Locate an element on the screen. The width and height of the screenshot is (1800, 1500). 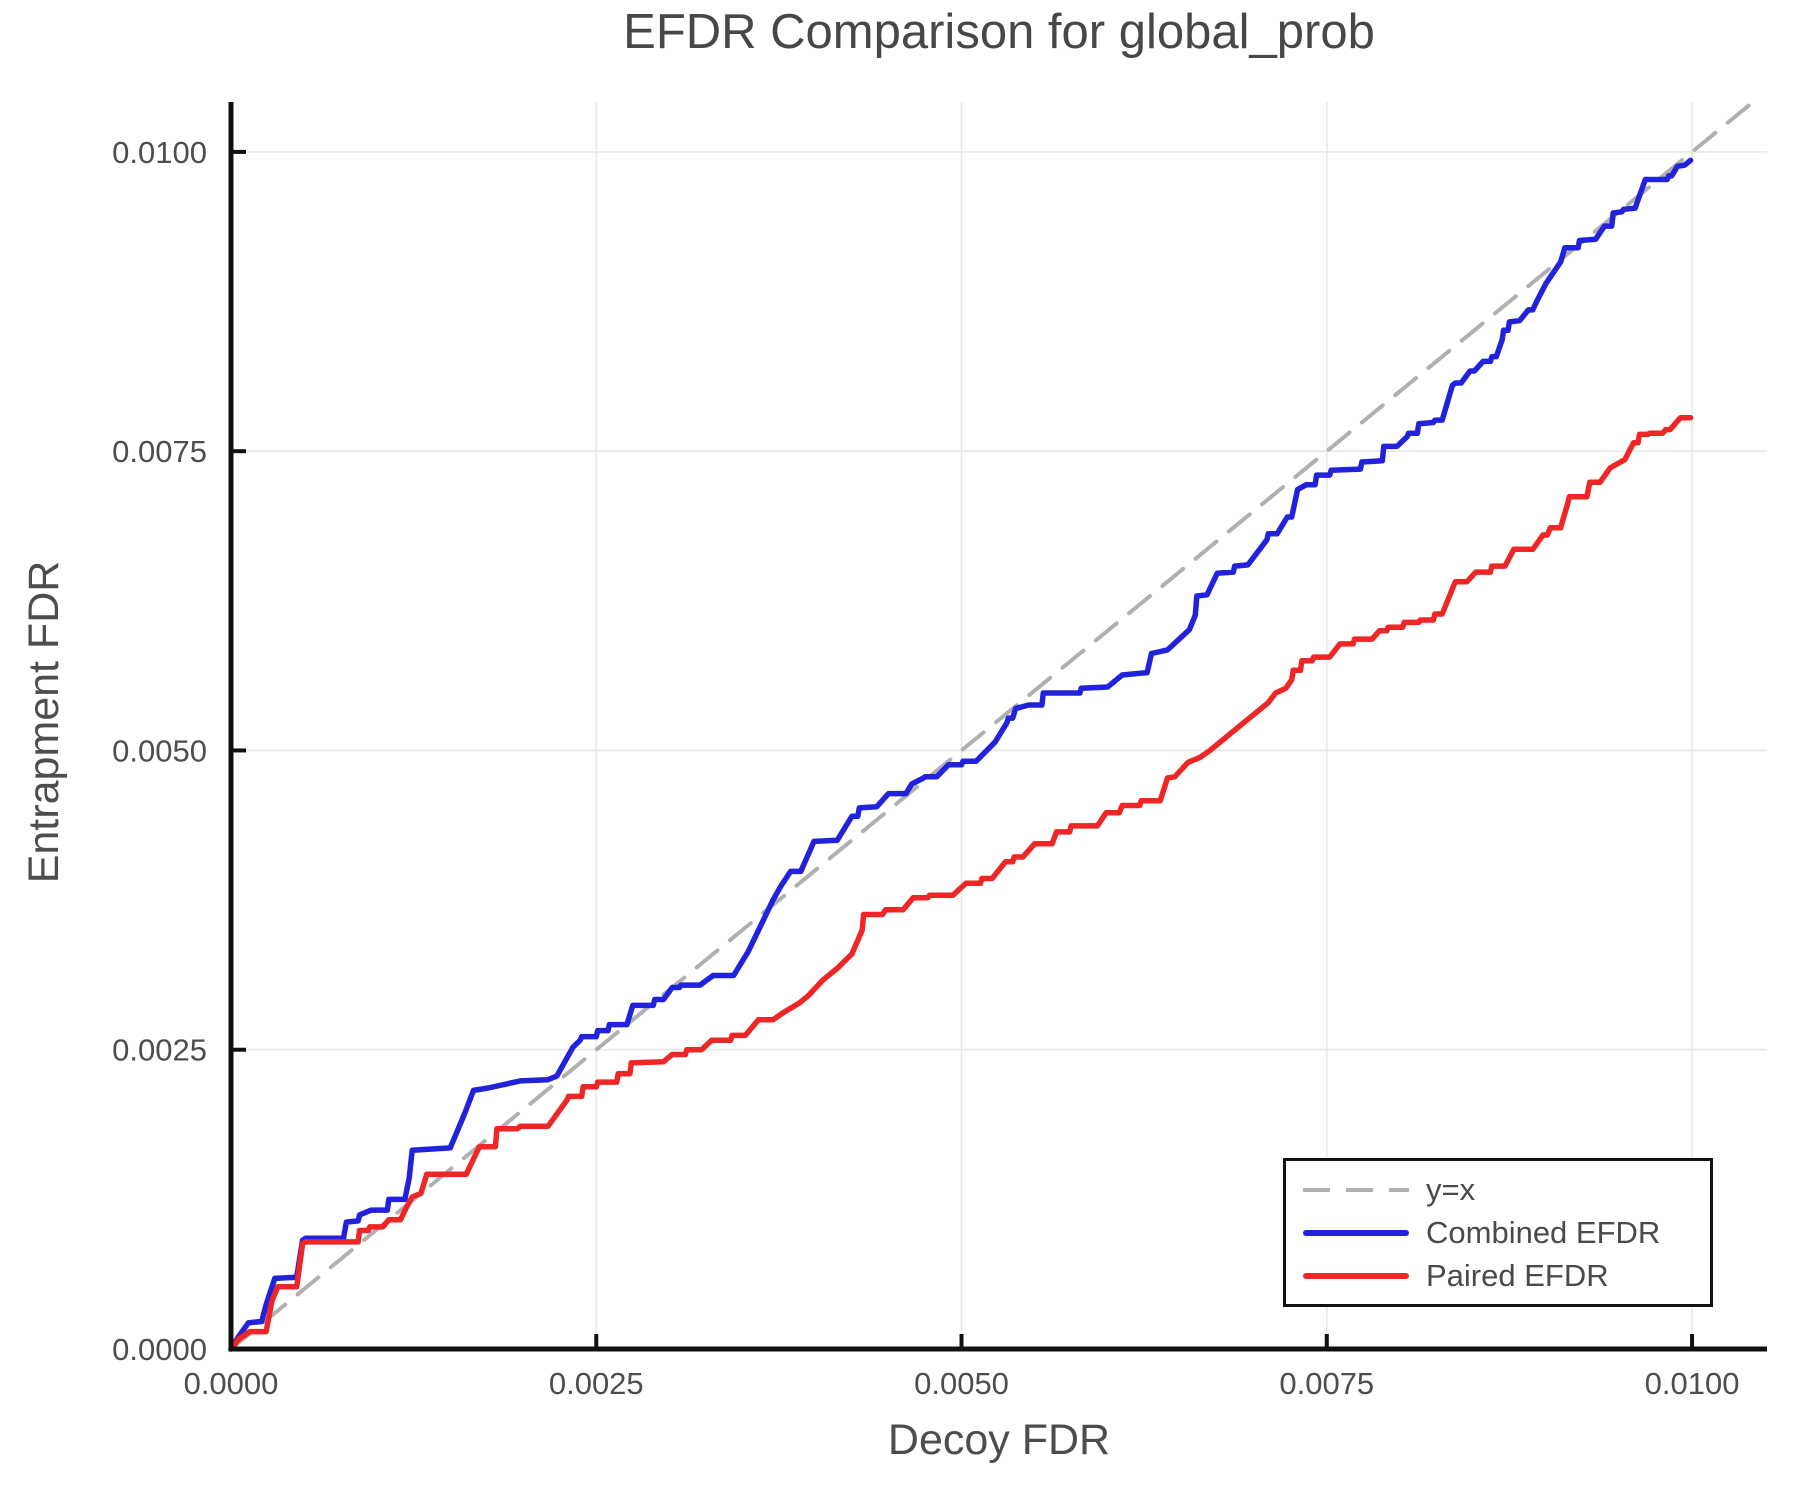
x-tick-label: 0.0050 is located at coordinates (961, 1383).